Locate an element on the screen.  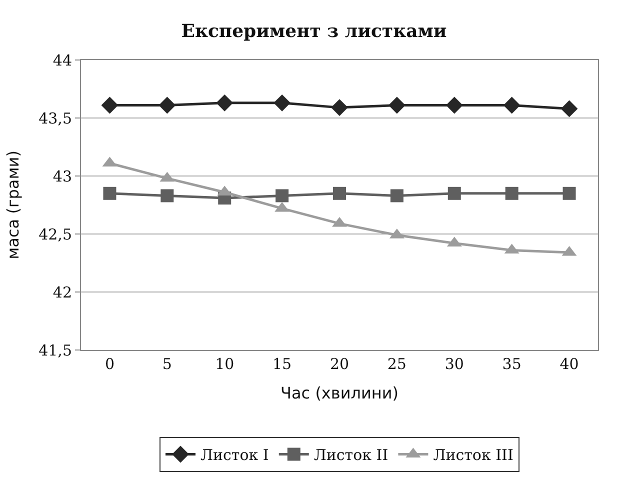
x-tick-label: 10 is located at coordinates (224, 364).